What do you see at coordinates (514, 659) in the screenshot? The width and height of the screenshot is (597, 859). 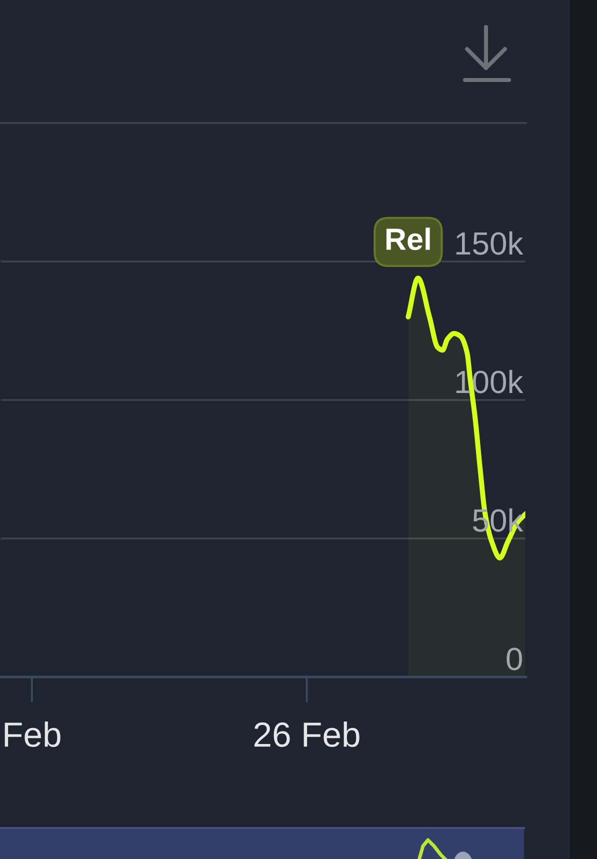 I see `y-tick-label: 0` at bounding box center [514, 659].